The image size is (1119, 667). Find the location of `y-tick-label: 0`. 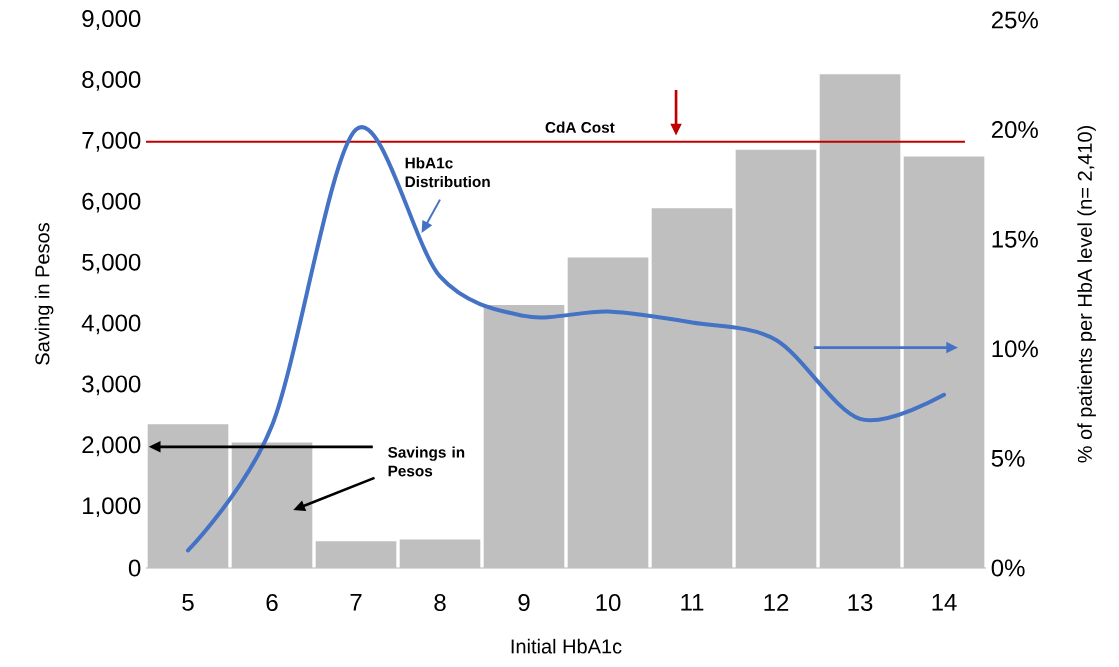

y-tick-label: 0 is located at coordinates (134, 568).